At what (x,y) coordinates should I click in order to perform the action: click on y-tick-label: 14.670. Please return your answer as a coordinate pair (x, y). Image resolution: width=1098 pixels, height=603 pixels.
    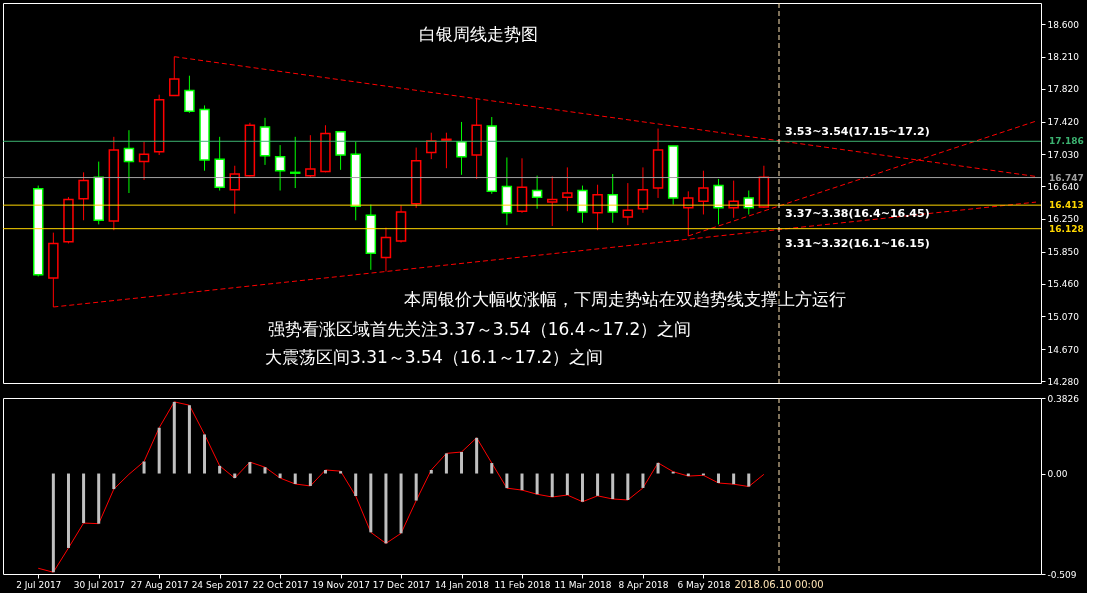
    Looking at the image, I should click on (1063, 349).